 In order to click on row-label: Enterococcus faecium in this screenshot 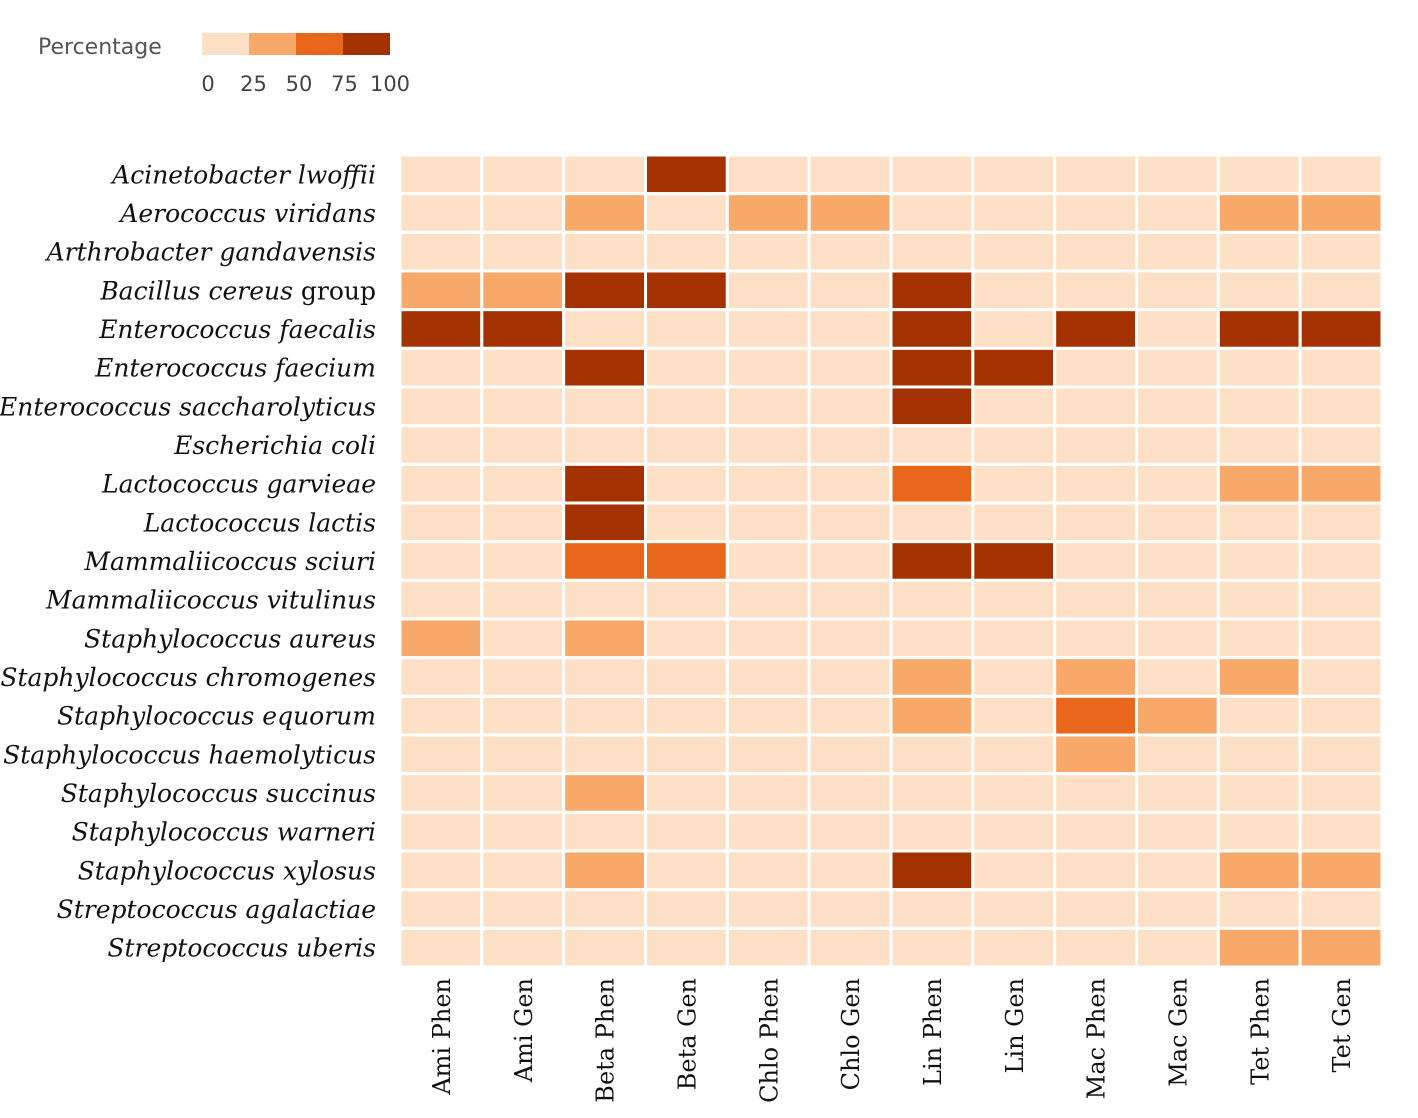, I will do `click(235, 368)`.